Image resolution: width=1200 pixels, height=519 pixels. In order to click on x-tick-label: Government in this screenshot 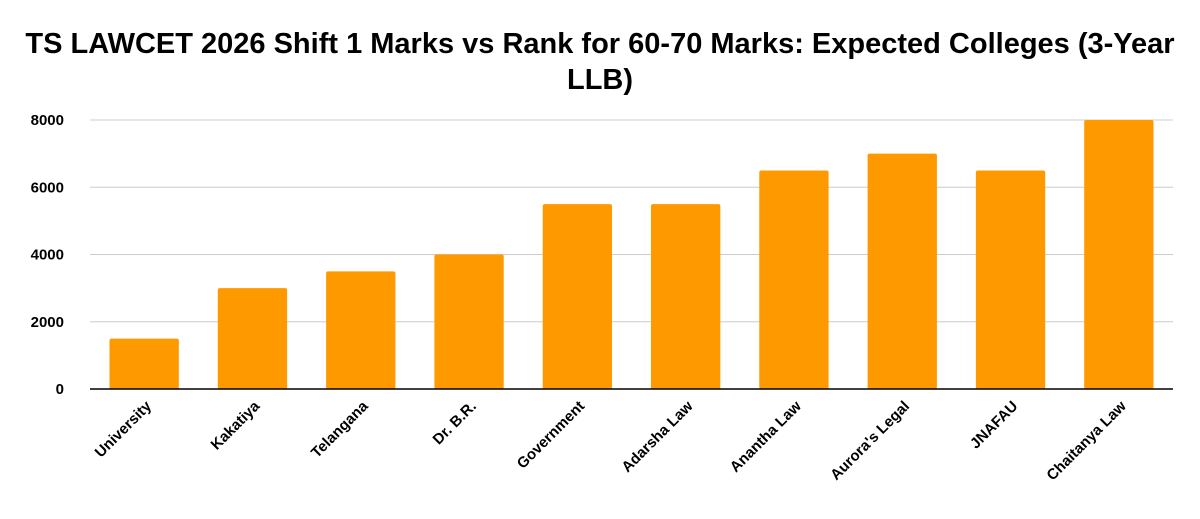, I will do `click(551, 435)`.